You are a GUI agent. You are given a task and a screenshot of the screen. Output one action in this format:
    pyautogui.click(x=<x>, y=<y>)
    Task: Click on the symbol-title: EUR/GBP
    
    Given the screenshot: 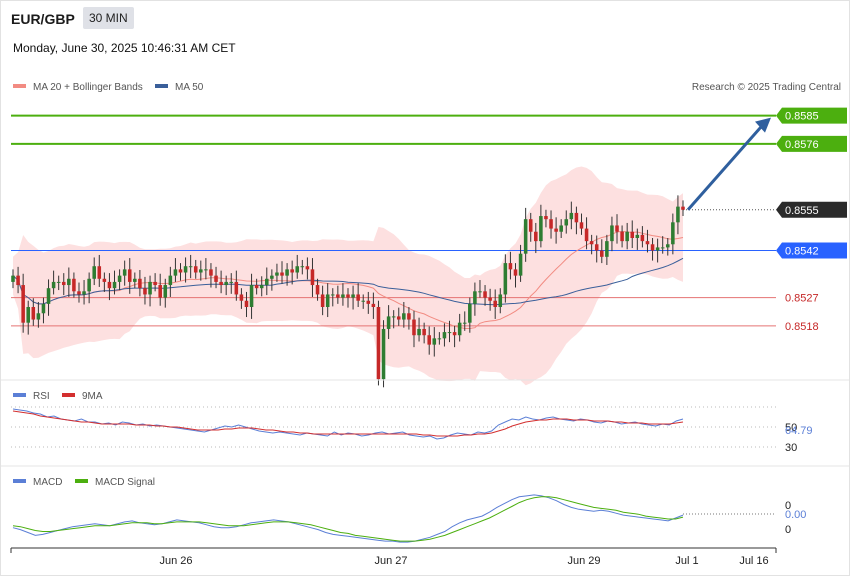 What is the action you would take?
    pyautogui.click(x=43, y=19)
    